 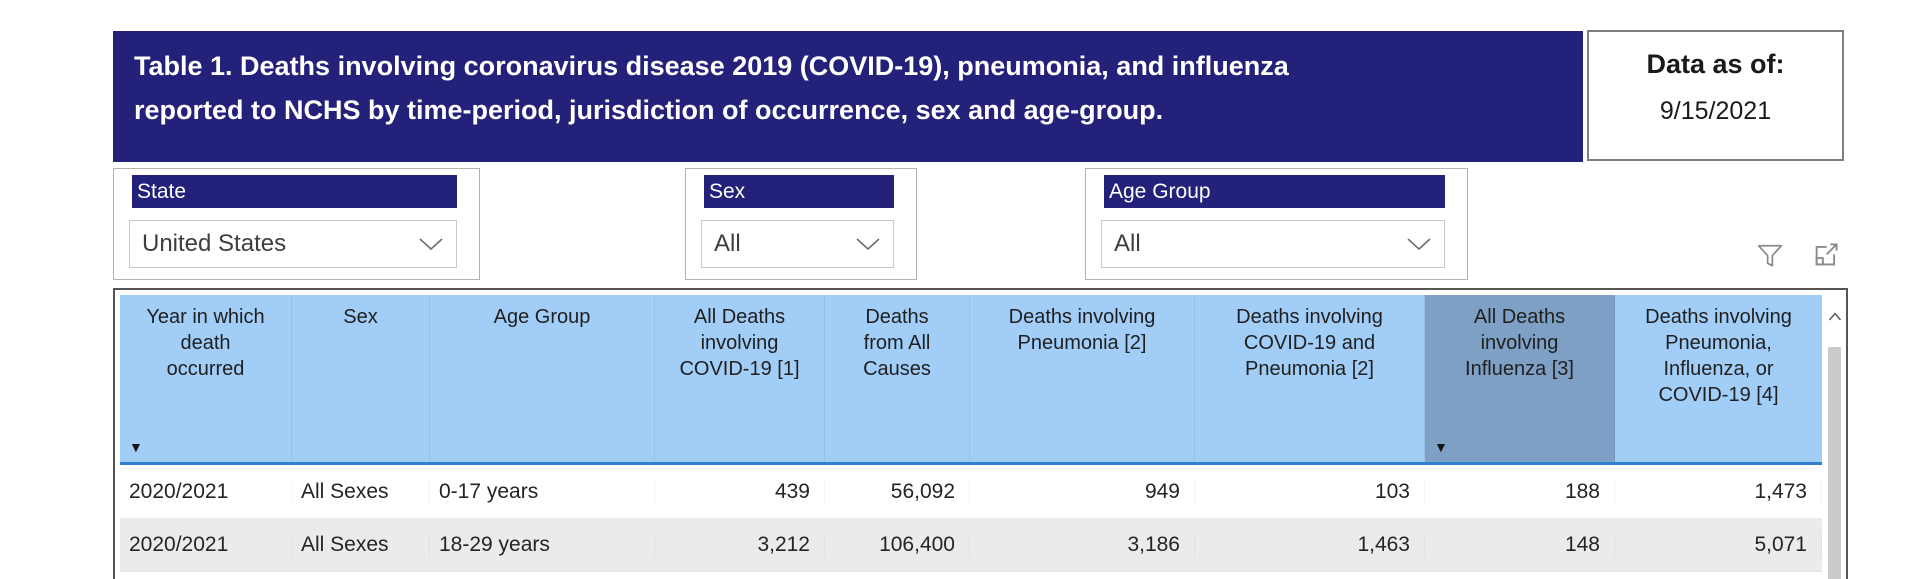 What do you see at coordinates (740, 544) in the screenshot?
I see `table-cell: 3,212` at bounding box center [740, 544].